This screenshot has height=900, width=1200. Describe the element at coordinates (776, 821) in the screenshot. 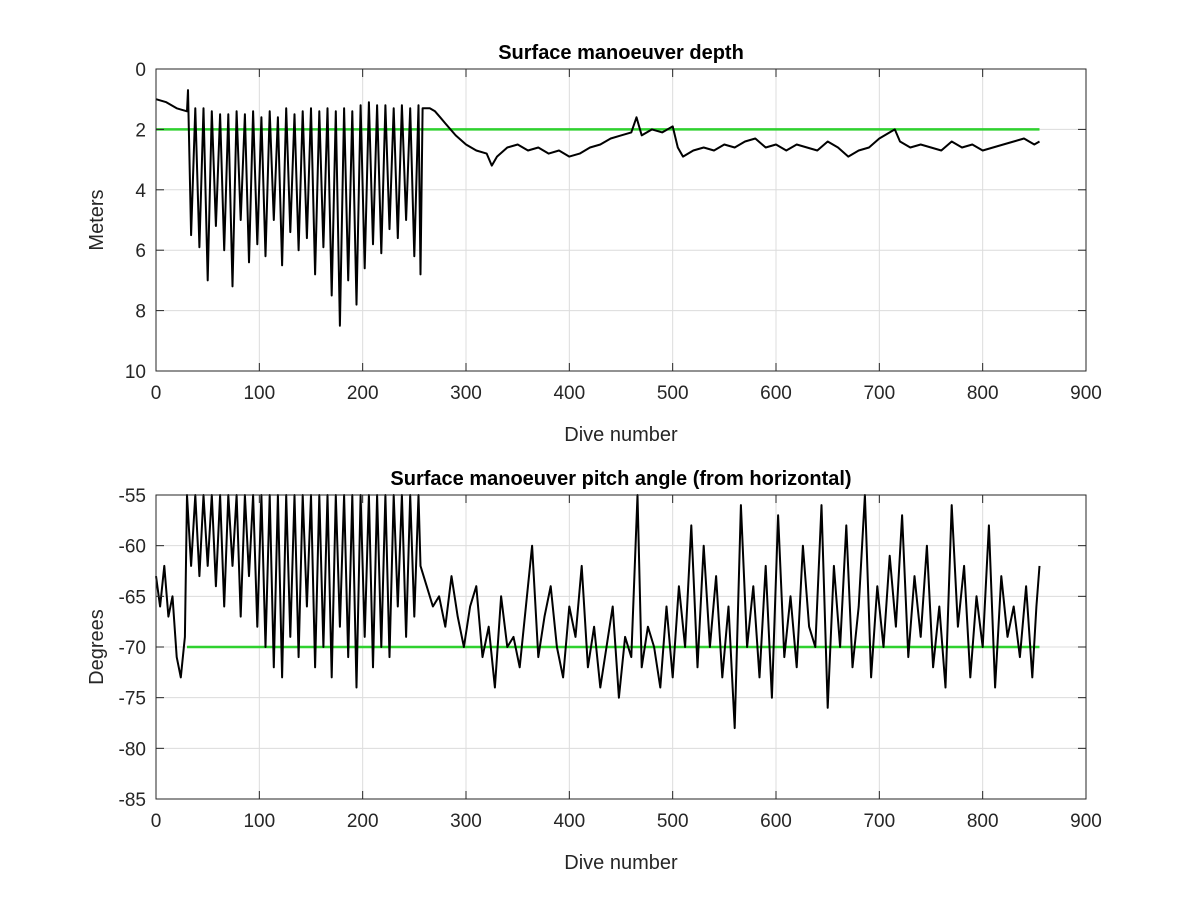

I see `pitch-x-tick-label: 600` at that location.